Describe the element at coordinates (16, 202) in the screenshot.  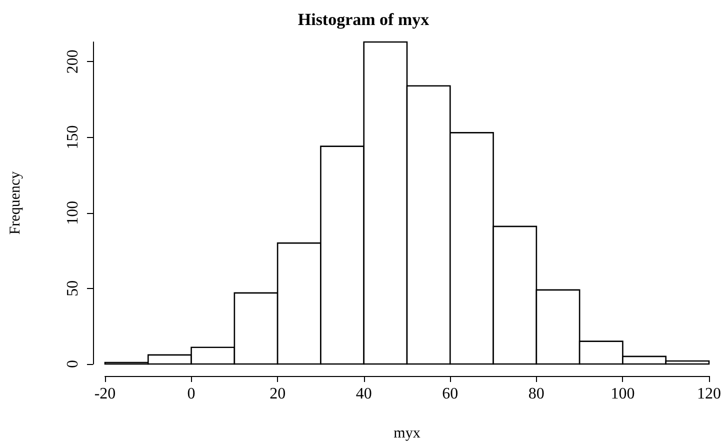
I see `y-axis-title: Frequency` at that location.